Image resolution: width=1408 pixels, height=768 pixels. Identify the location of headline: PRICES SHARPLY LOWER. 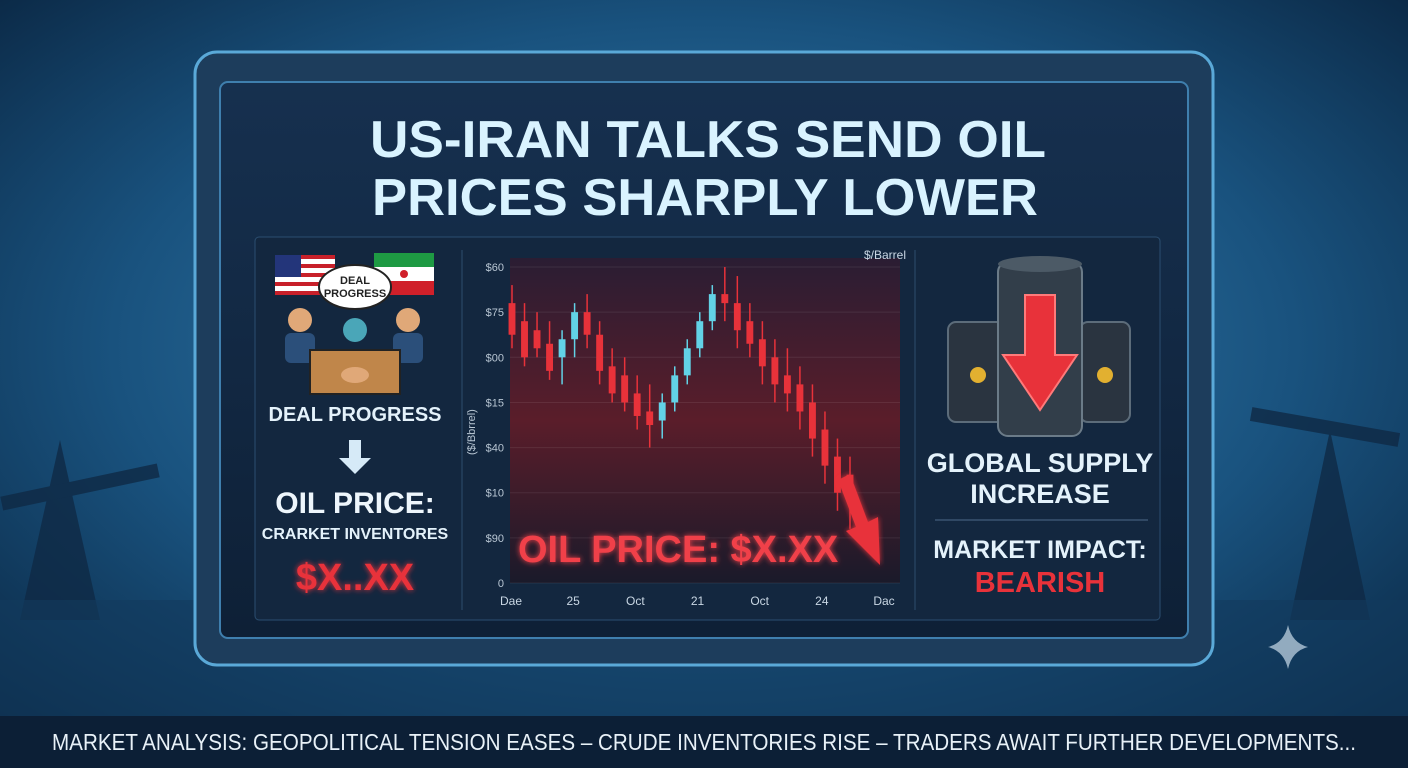
(705, 198).